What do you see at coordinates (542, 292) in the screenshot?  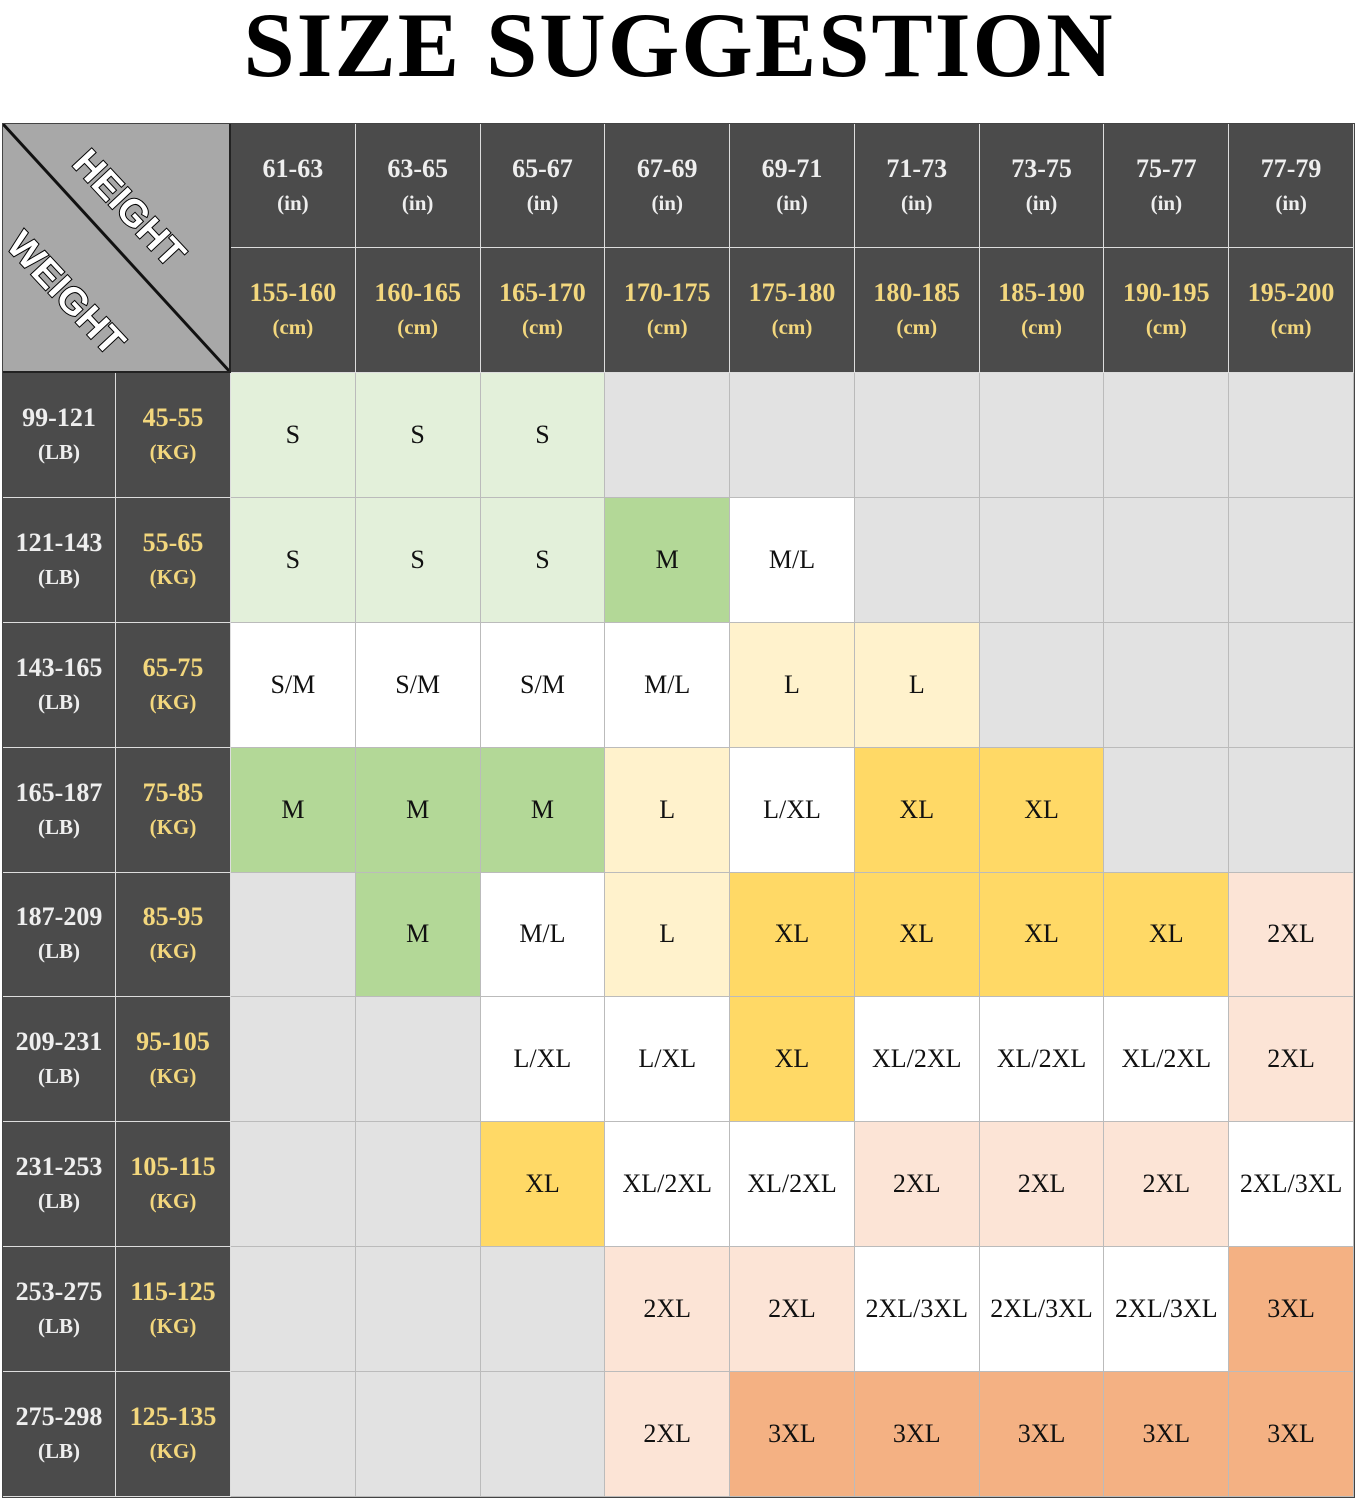 I see `value-label: 165-170` at bounding box center [542, 292].